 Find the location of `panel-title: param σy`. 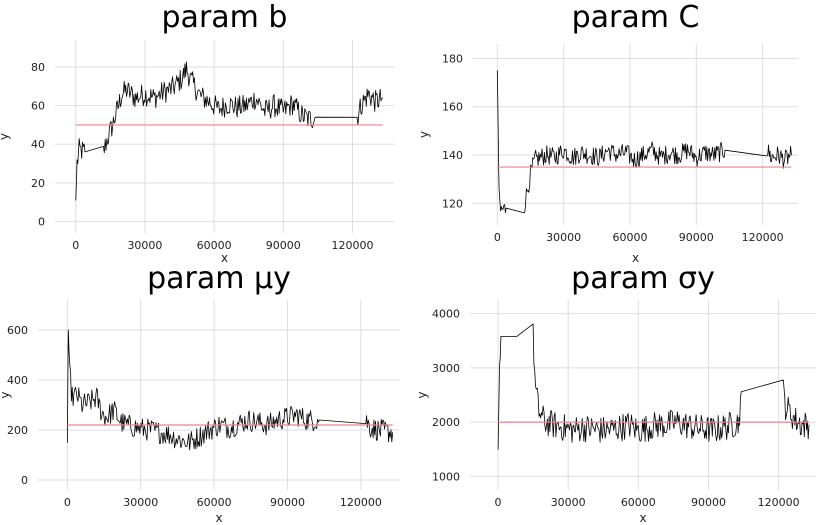

panel-title: param σy is located at coordinates (643, 278).